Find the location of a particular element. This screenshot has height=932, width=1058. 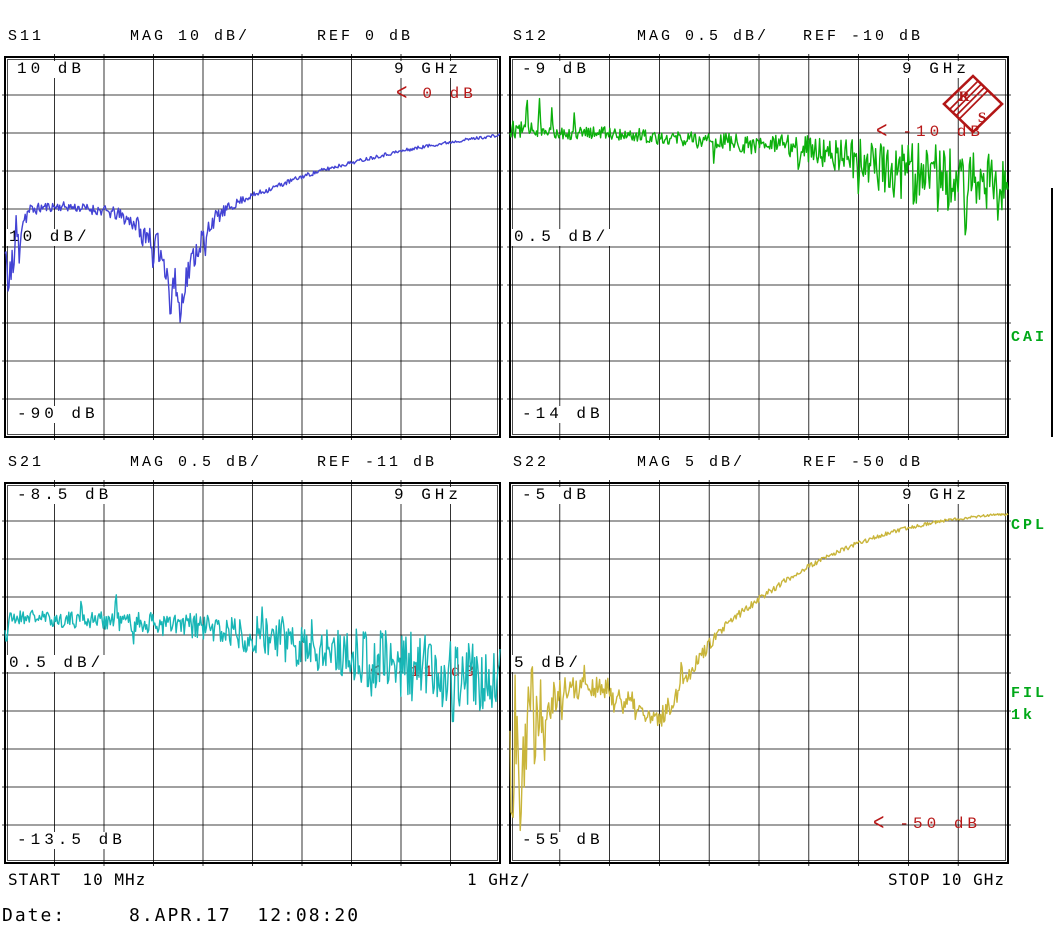

s21-marker-frequency: 9 GHz is located at coordinates (427, 495).